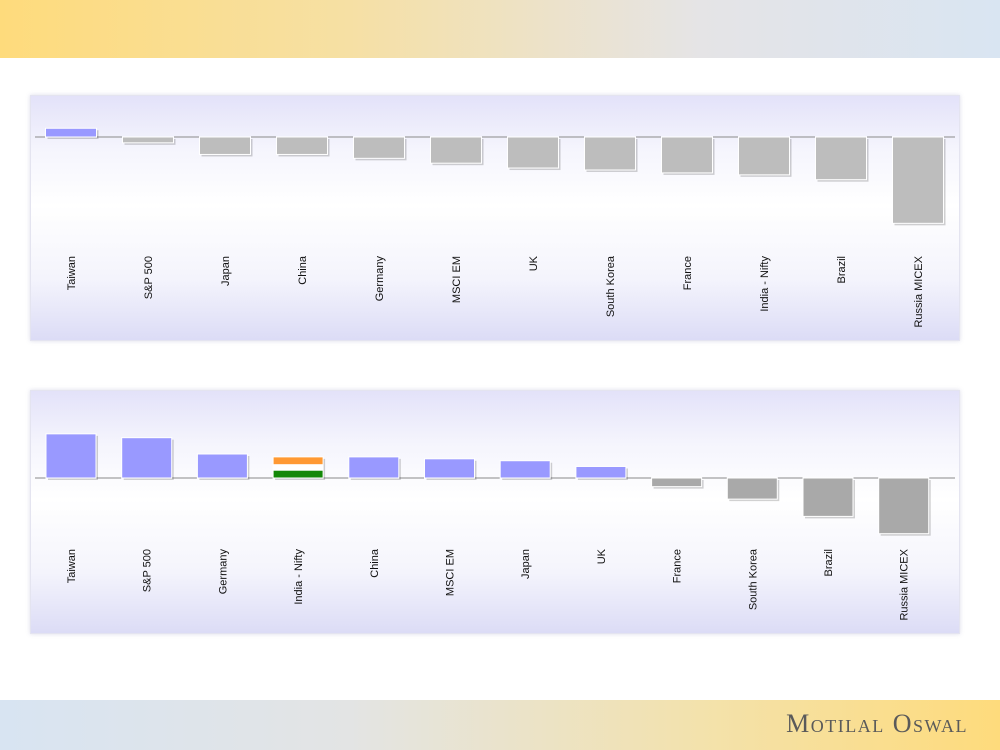 Image resolution: width=1000 pixels, height=750 pixels. Describe the element at coordinates (877, 723) in the screenshot. I see `brand-logo: Motilal Oswal` at that location.